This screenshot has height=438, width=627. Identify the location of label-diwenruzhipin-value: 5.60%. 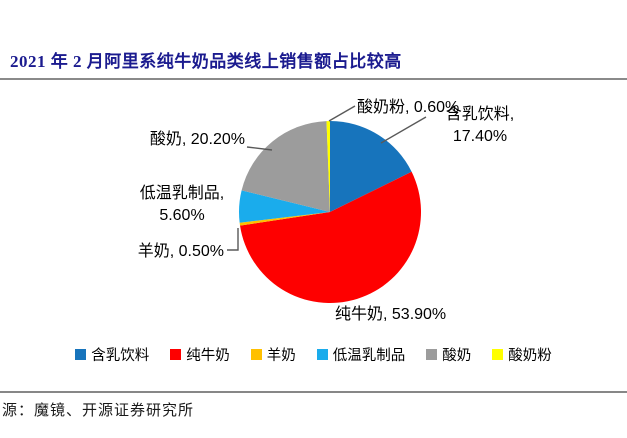
(182, 216).